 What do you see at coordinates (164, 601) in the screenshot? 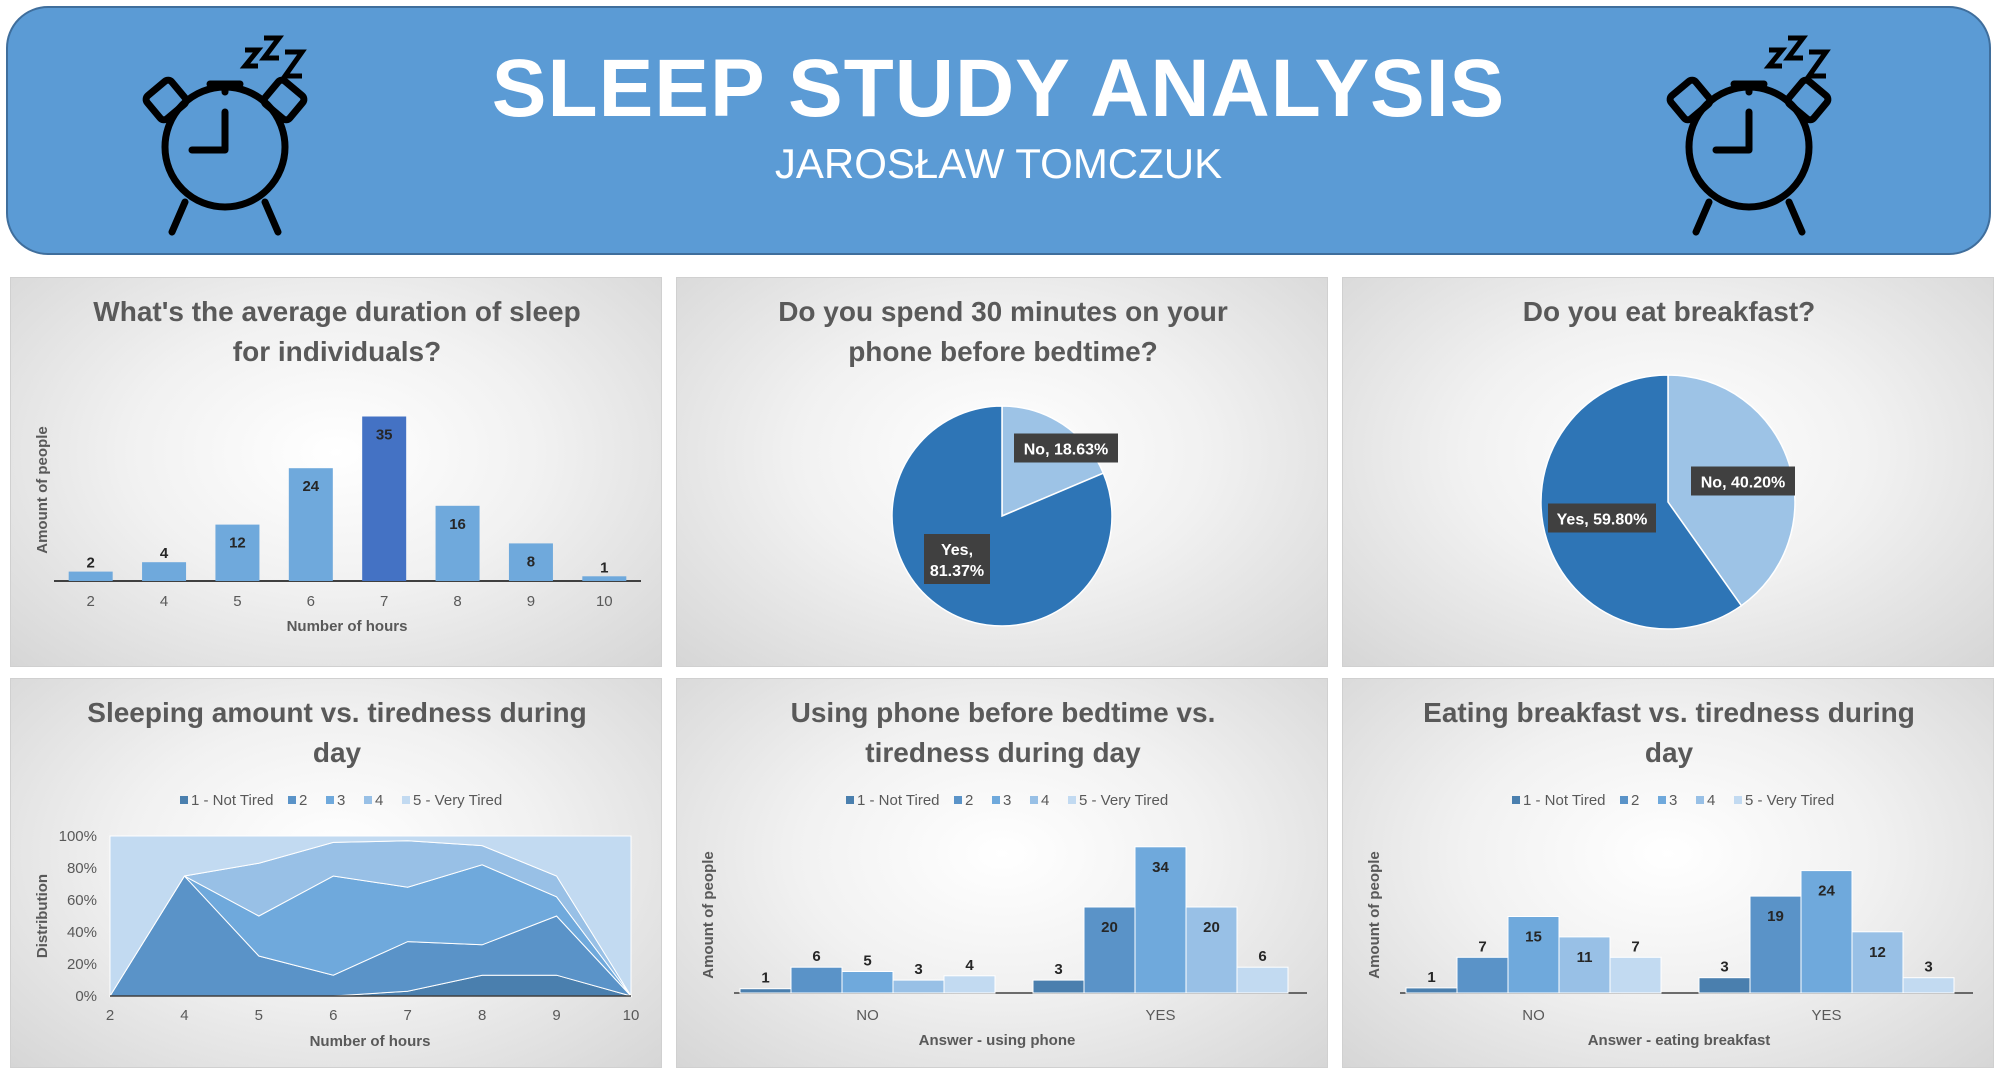
I see `x-tick-label: 4` at bounding box center [164, 601].